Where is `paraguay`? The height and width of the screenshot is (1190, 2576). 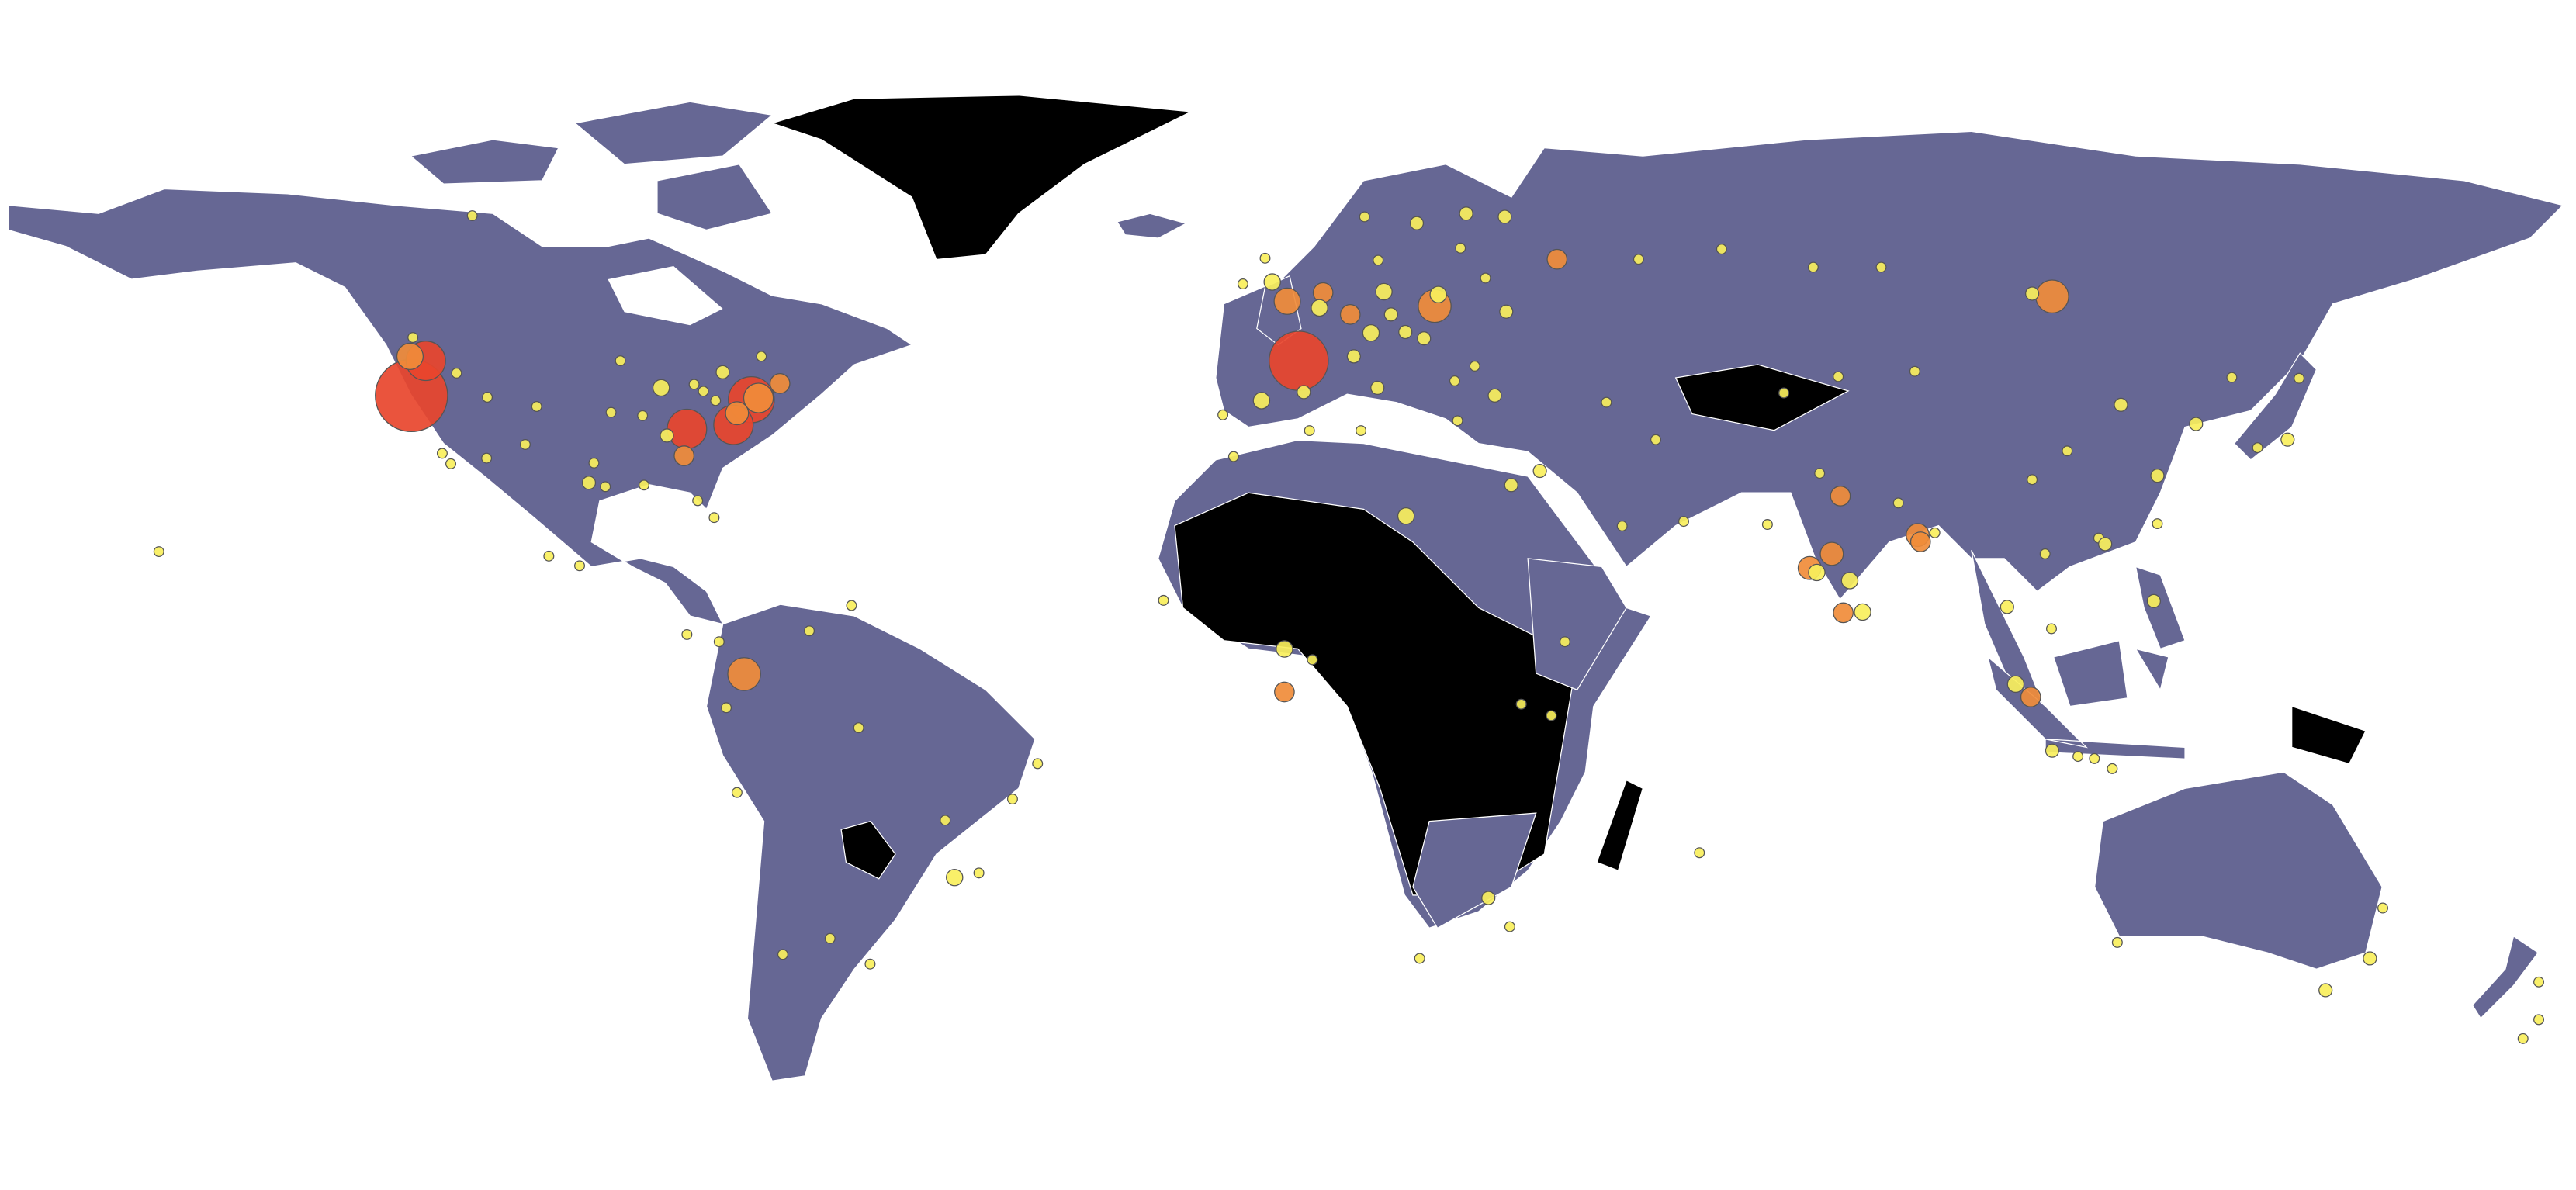
paraguay is located at coordinates (868, 850).